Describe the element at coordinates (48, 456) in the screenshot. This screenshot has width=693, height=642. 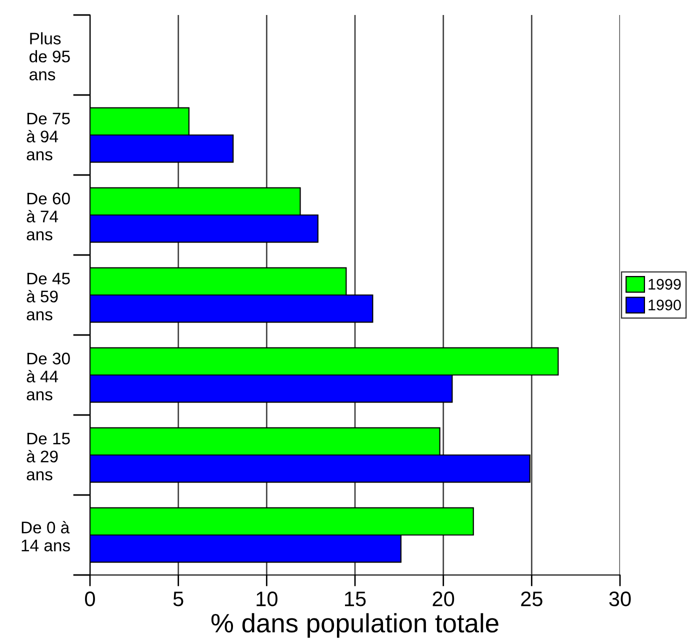
I see `y-tick-label: De 15 à 29 ans` at that location.